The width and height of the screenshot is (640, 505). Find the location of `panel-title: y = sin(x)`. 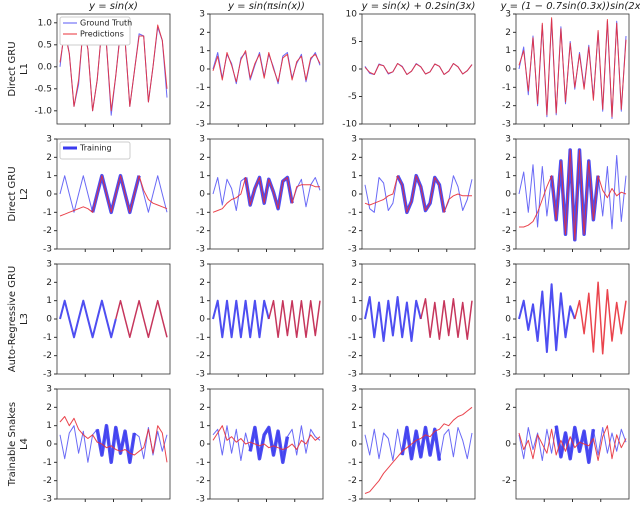

panel-title: y = sin(x) is located at coordinates (113, 6).